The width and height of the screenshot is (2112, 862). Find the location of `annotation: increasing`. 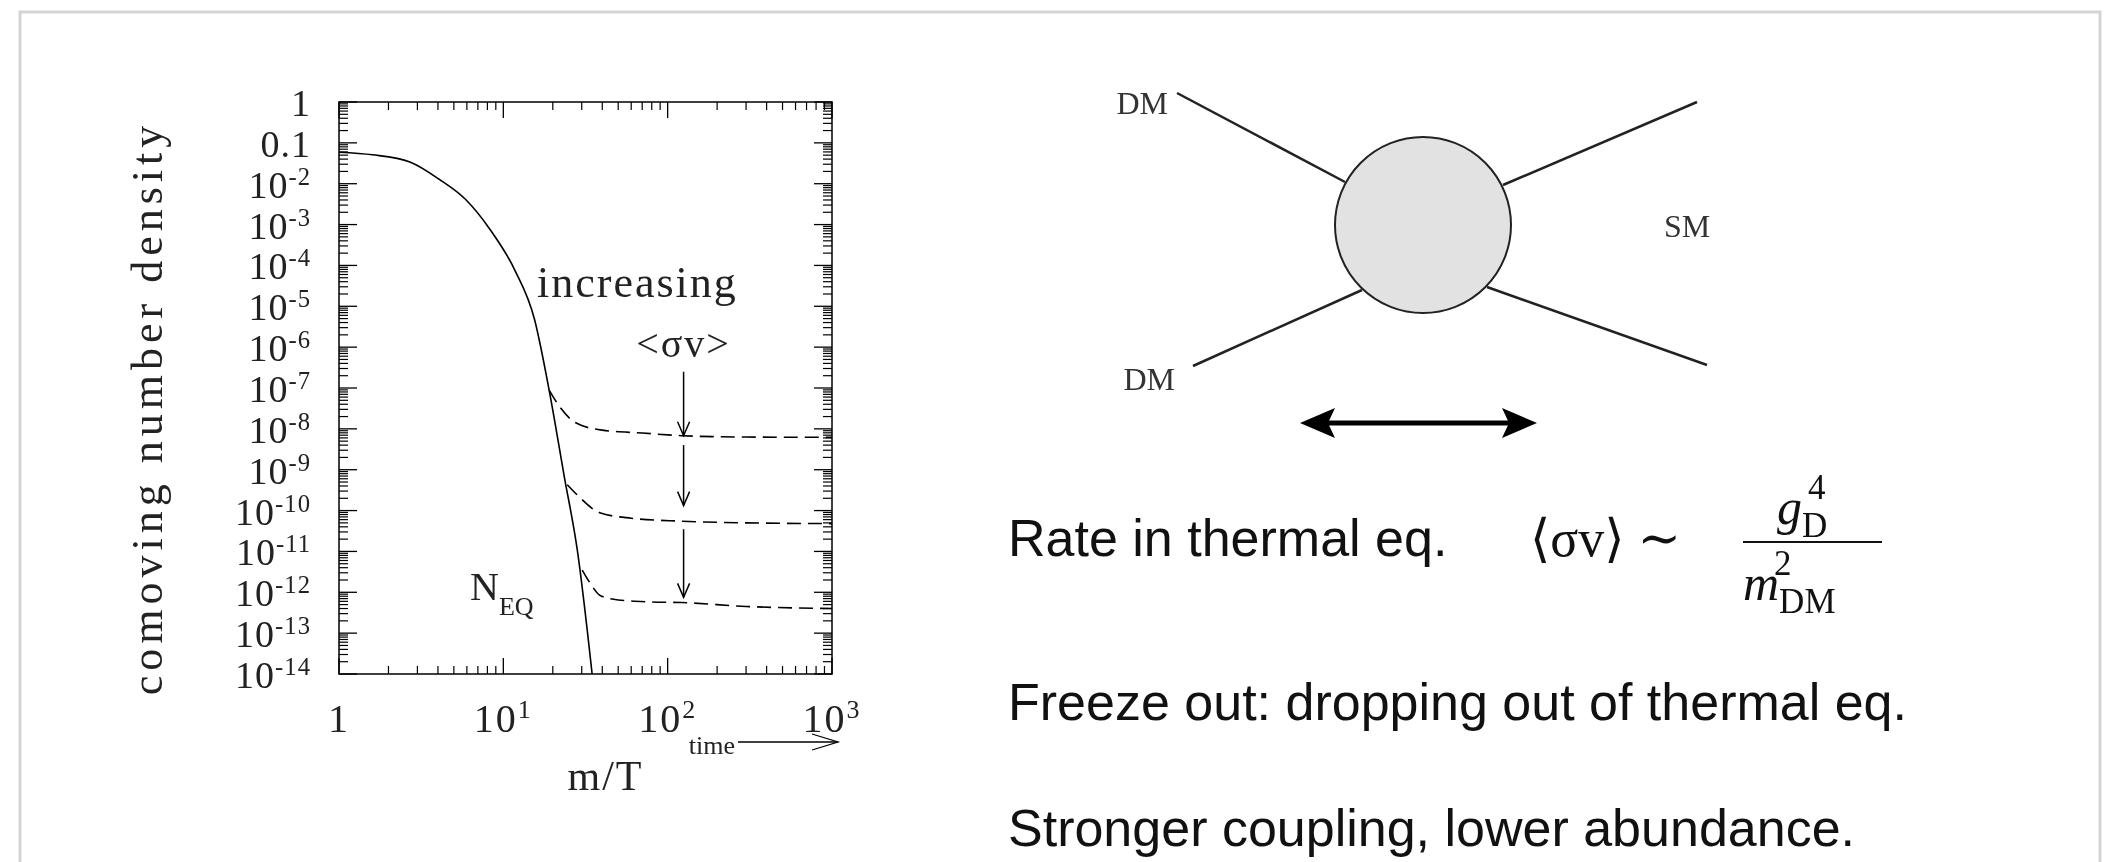

annotation: increasing is located at coordinates (637, 282).